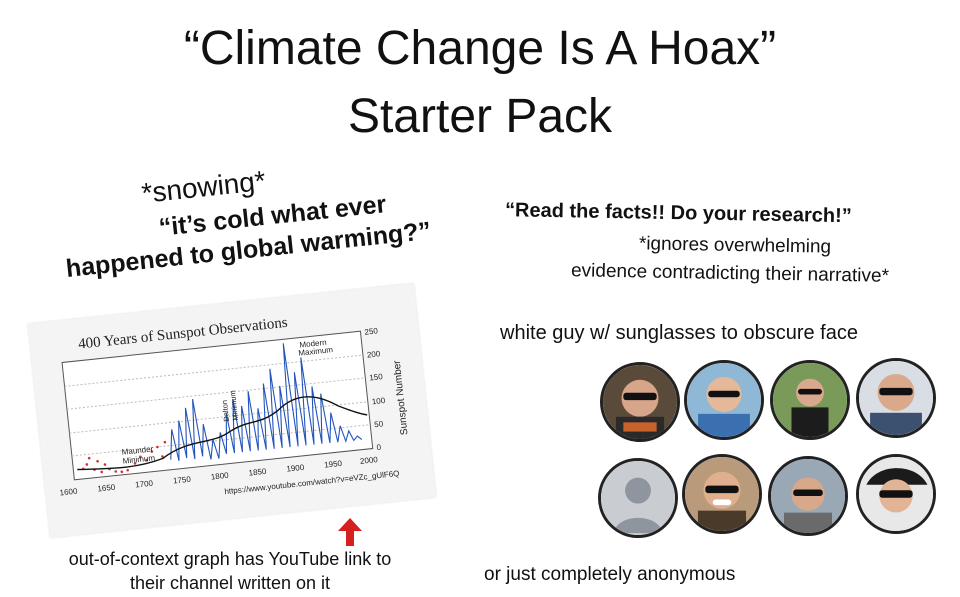 This screenshot has width=960, height=597. Describe the element at coordinates (144, 484) in the screenshot. I see `svg-text: 1700` at that location.